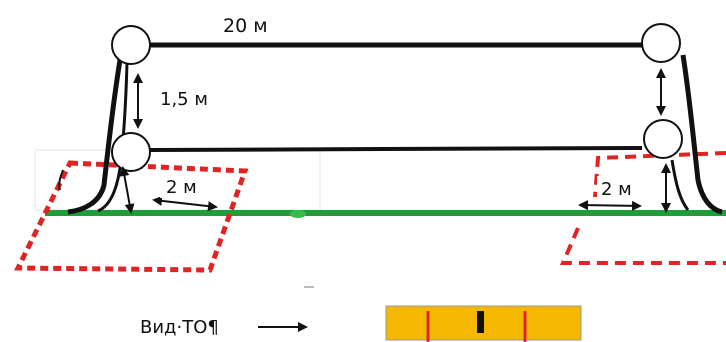 The width and height of the screenshot is (726, 342). Describe the element at coordinates (610, 205) in the screenshot. I see `dimension-arrow-right-offset` at that location.